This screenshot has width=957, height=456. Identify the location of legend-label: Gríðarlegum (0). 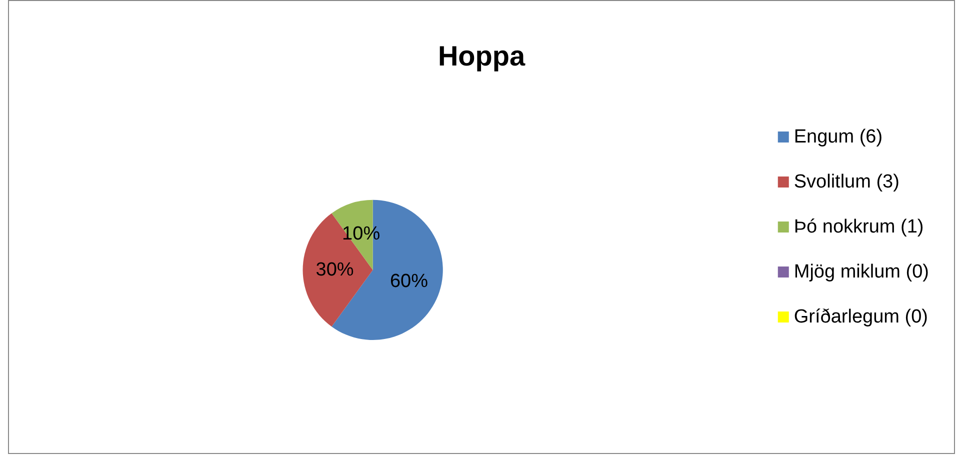
(861, 317).